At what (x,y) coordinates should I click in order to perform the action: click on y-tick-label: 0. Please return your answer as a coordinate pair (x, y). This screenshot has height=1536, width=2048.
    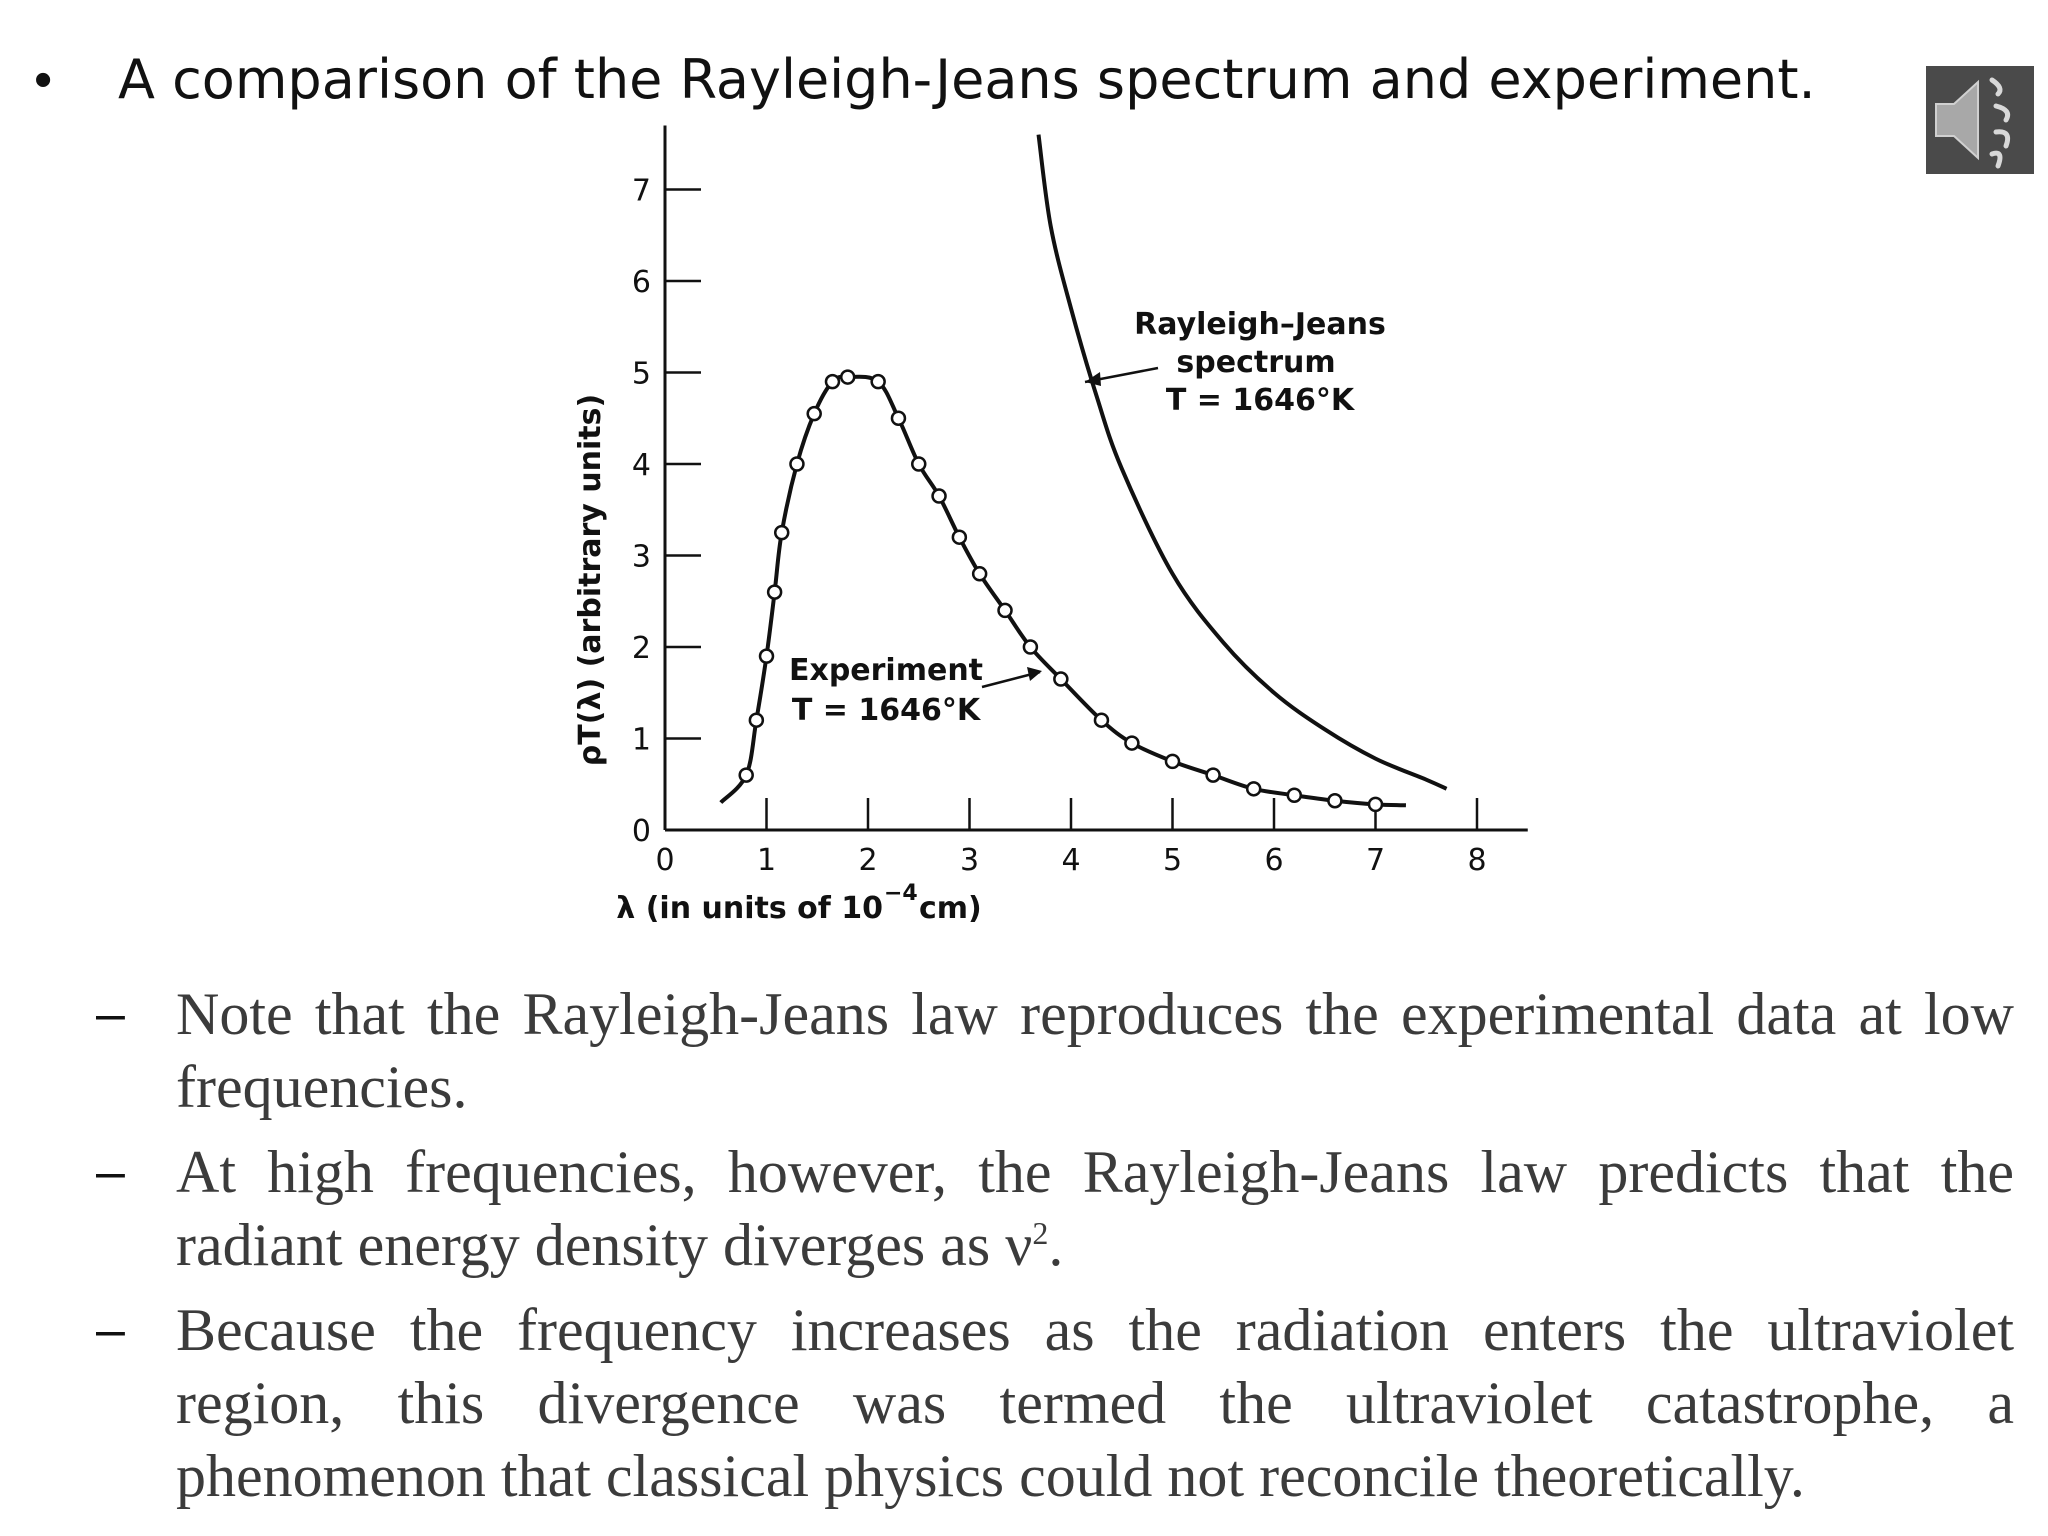
    Looking at the image, I should click on (641, 831).